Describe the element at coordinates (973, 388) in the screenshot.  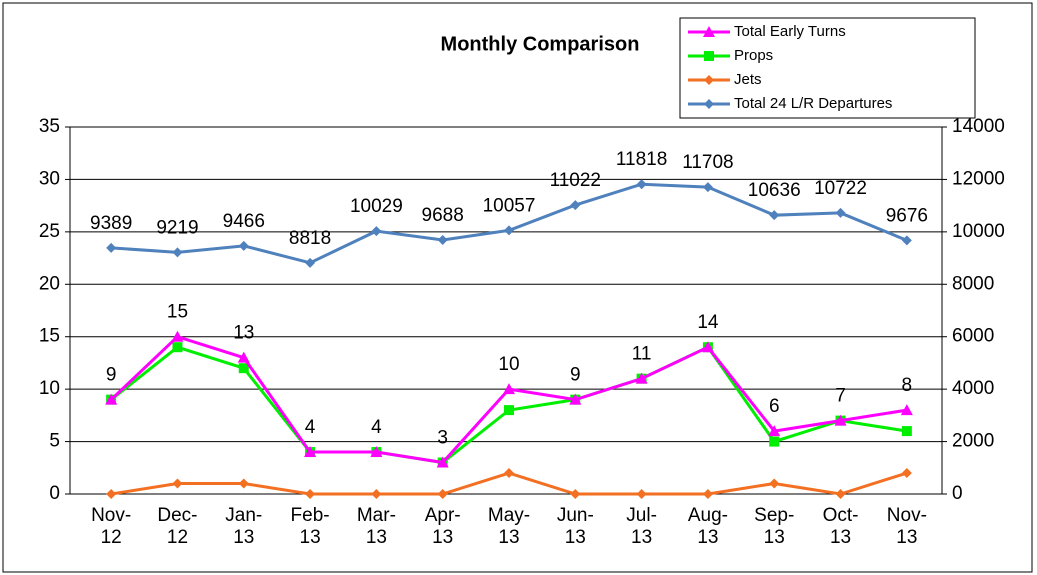
I see `y2-tick-label: 4000` at that location.